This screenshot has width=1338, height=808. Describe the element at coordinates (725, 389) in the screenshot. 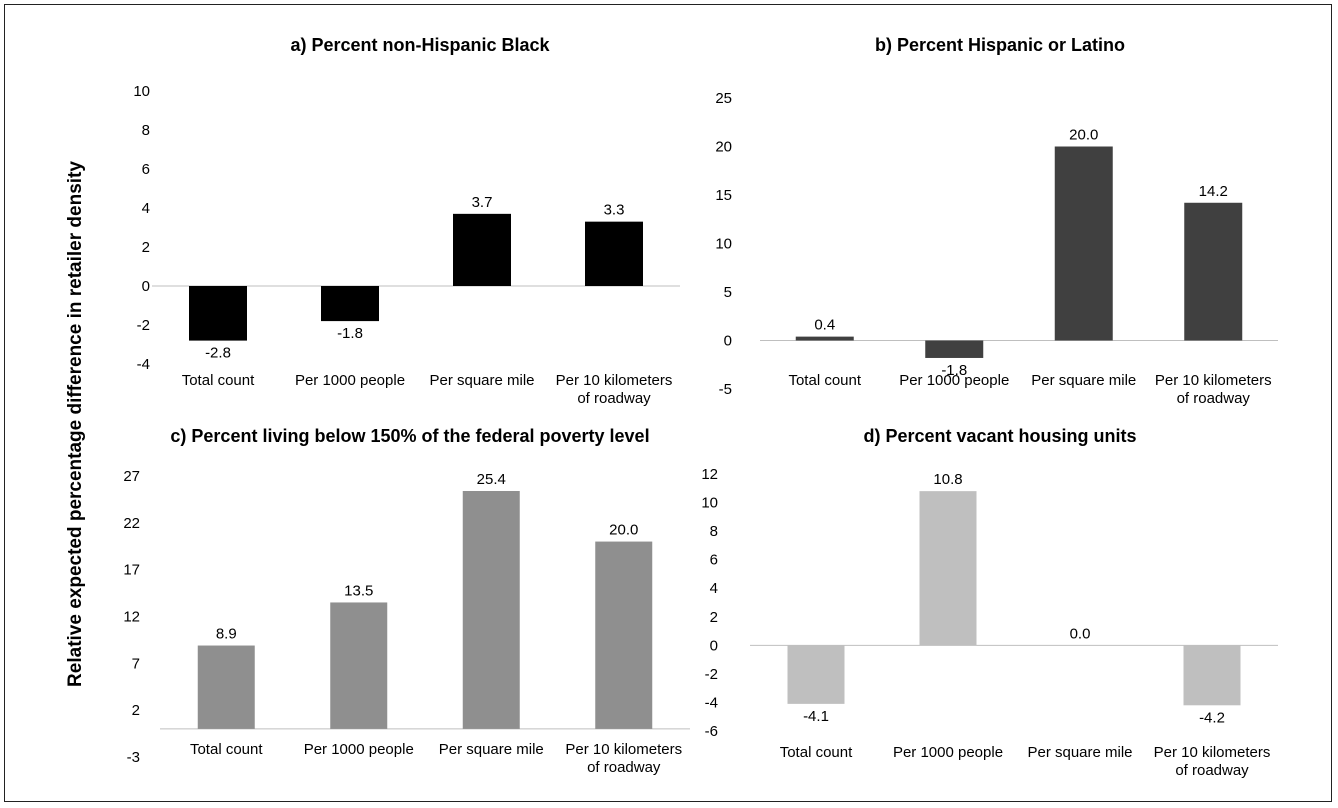

I see `y-tick-label: -5` at that location.